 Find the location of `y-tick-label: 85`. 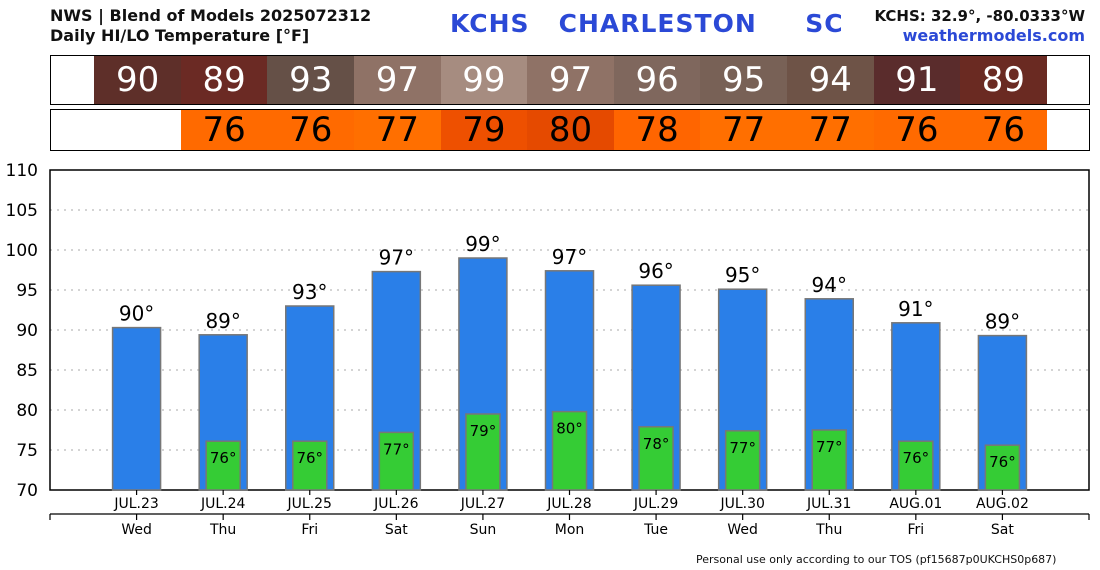

y-tick-label: 85 is located at coordinates (27, 371).